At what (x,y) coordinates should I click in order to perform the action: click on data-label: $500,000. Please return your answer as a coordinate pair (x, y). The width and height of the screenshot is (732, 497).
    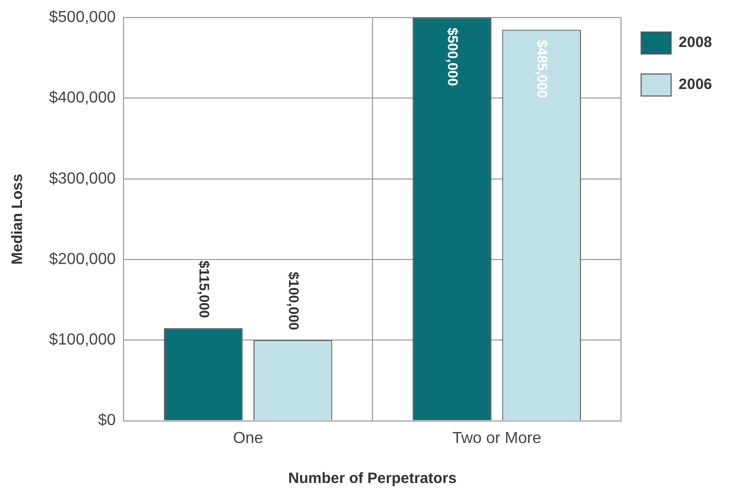
    Looking at the image, I should click on (453, 57).